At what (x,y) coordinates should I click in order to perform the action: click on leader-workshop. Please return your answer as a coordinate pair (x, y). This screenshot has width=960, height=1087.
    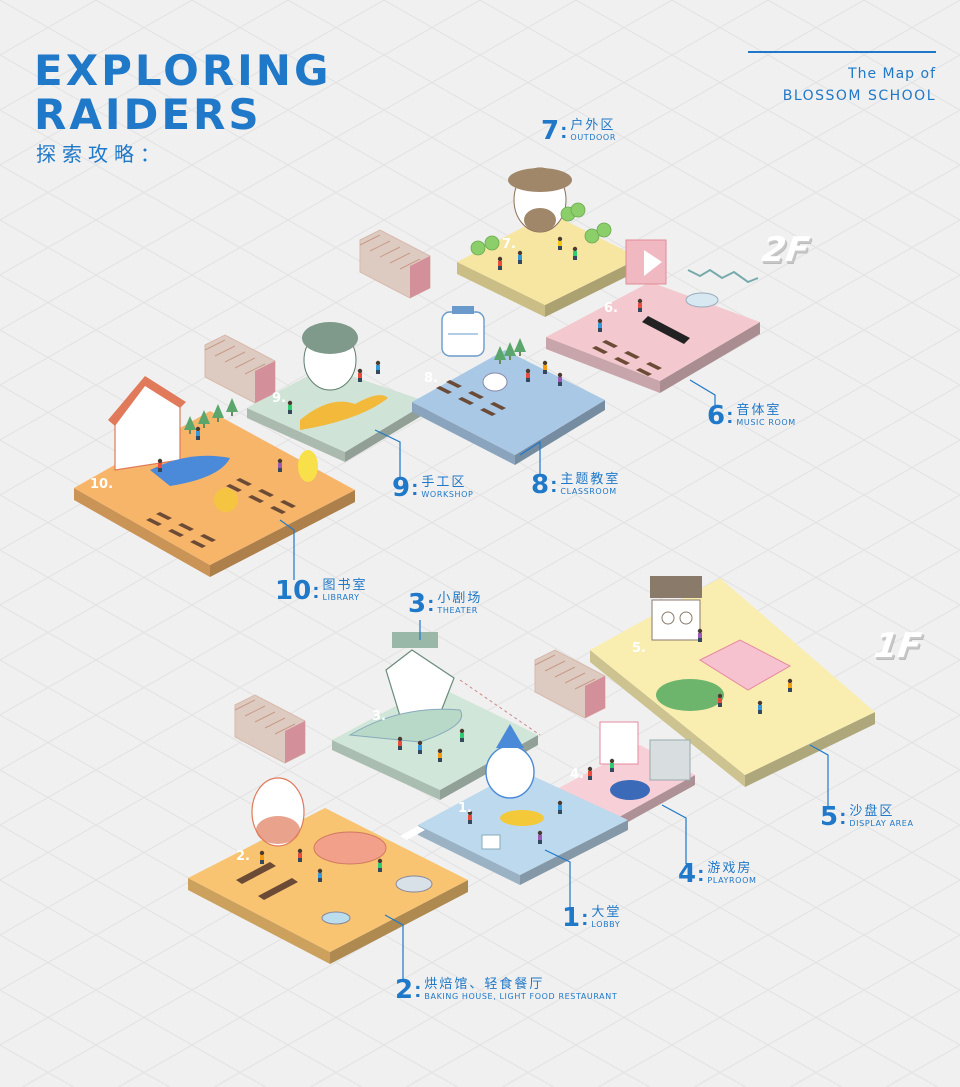
    Looking at the image, I should click on (387, 453).